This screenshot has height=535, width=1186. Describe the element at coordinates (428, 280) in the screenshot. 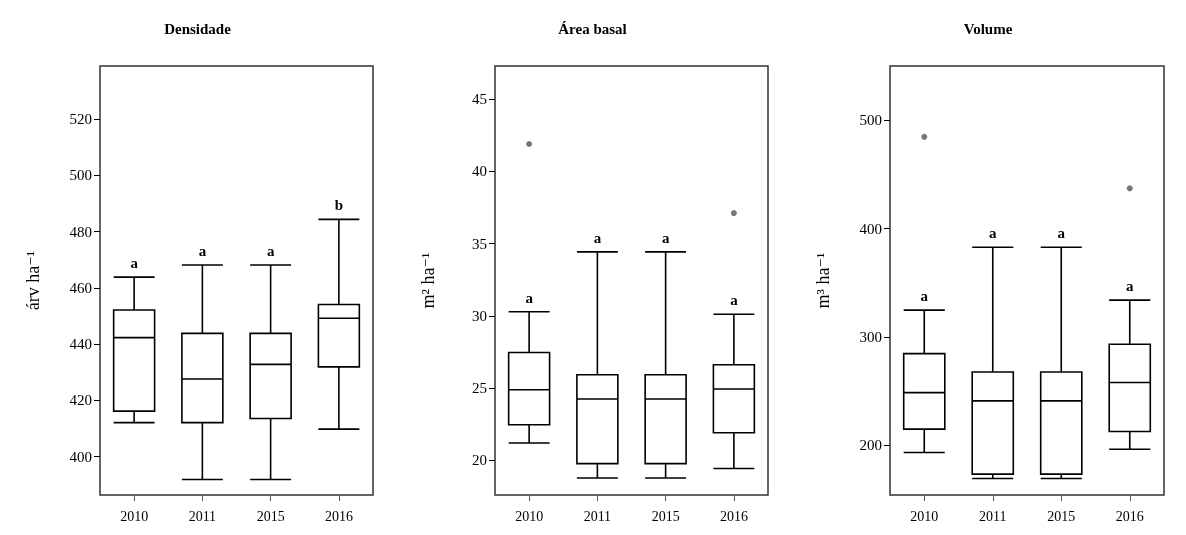

I see `y-axis-title: m² ha⁻¹` at that location.